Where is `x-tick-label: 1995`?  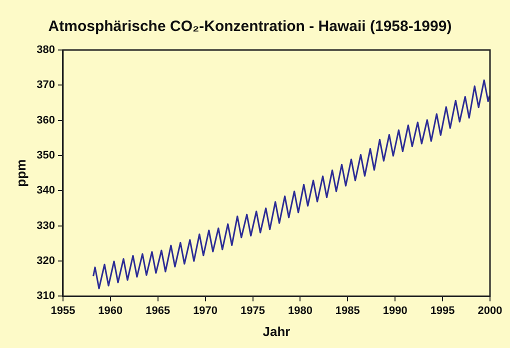 x-tick-label: 1995 is located at coordinates (442, 310).